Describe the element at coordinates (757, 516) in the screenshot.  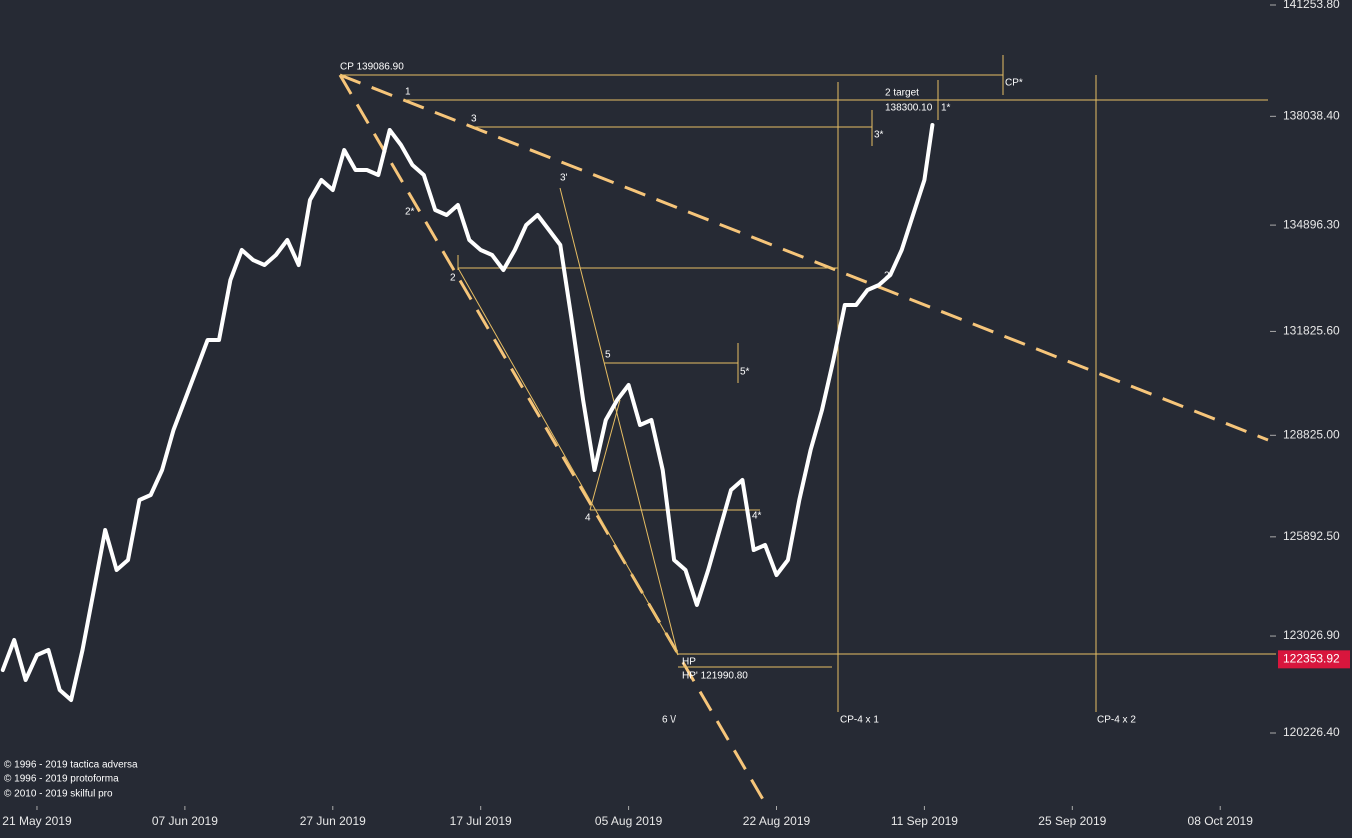
I see `annotation: 4*` at that location.